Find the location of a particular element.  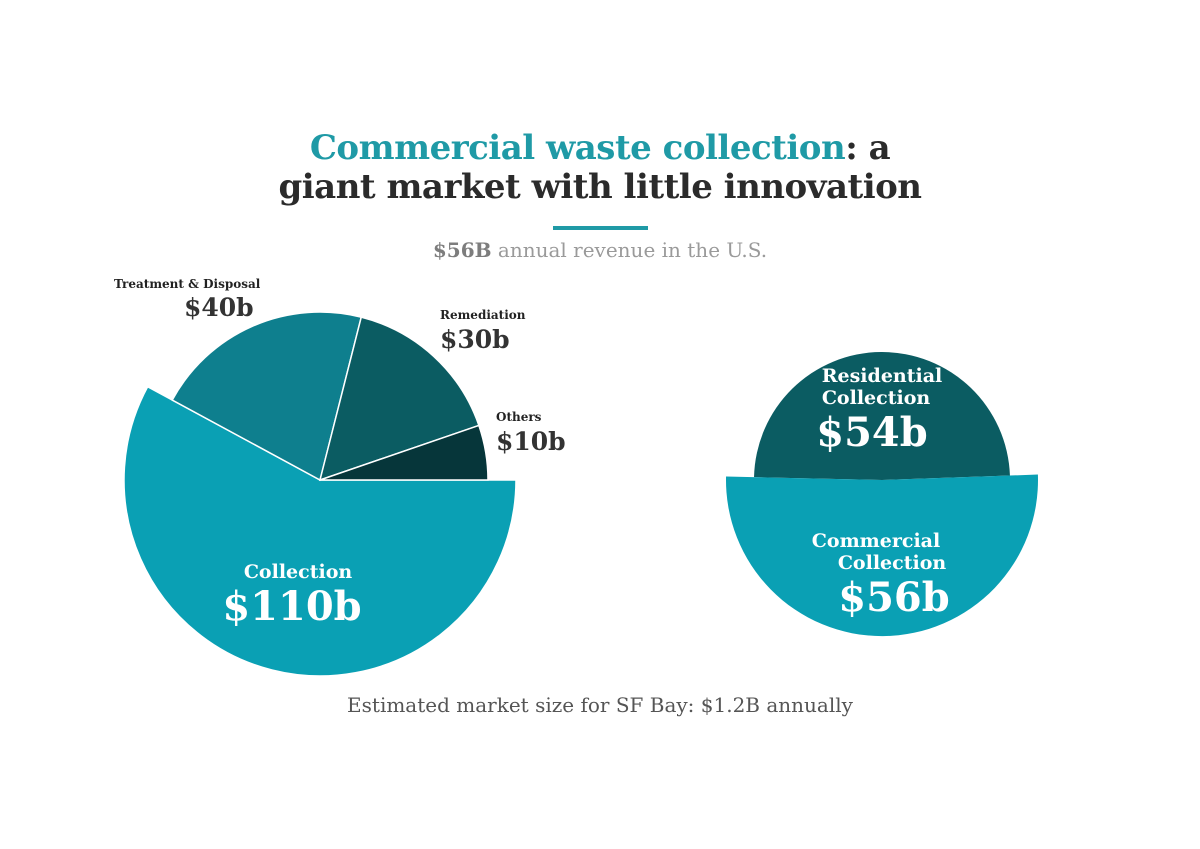

slice-label-commercial-line-1: Commercial is located at coordinates (876, 541).